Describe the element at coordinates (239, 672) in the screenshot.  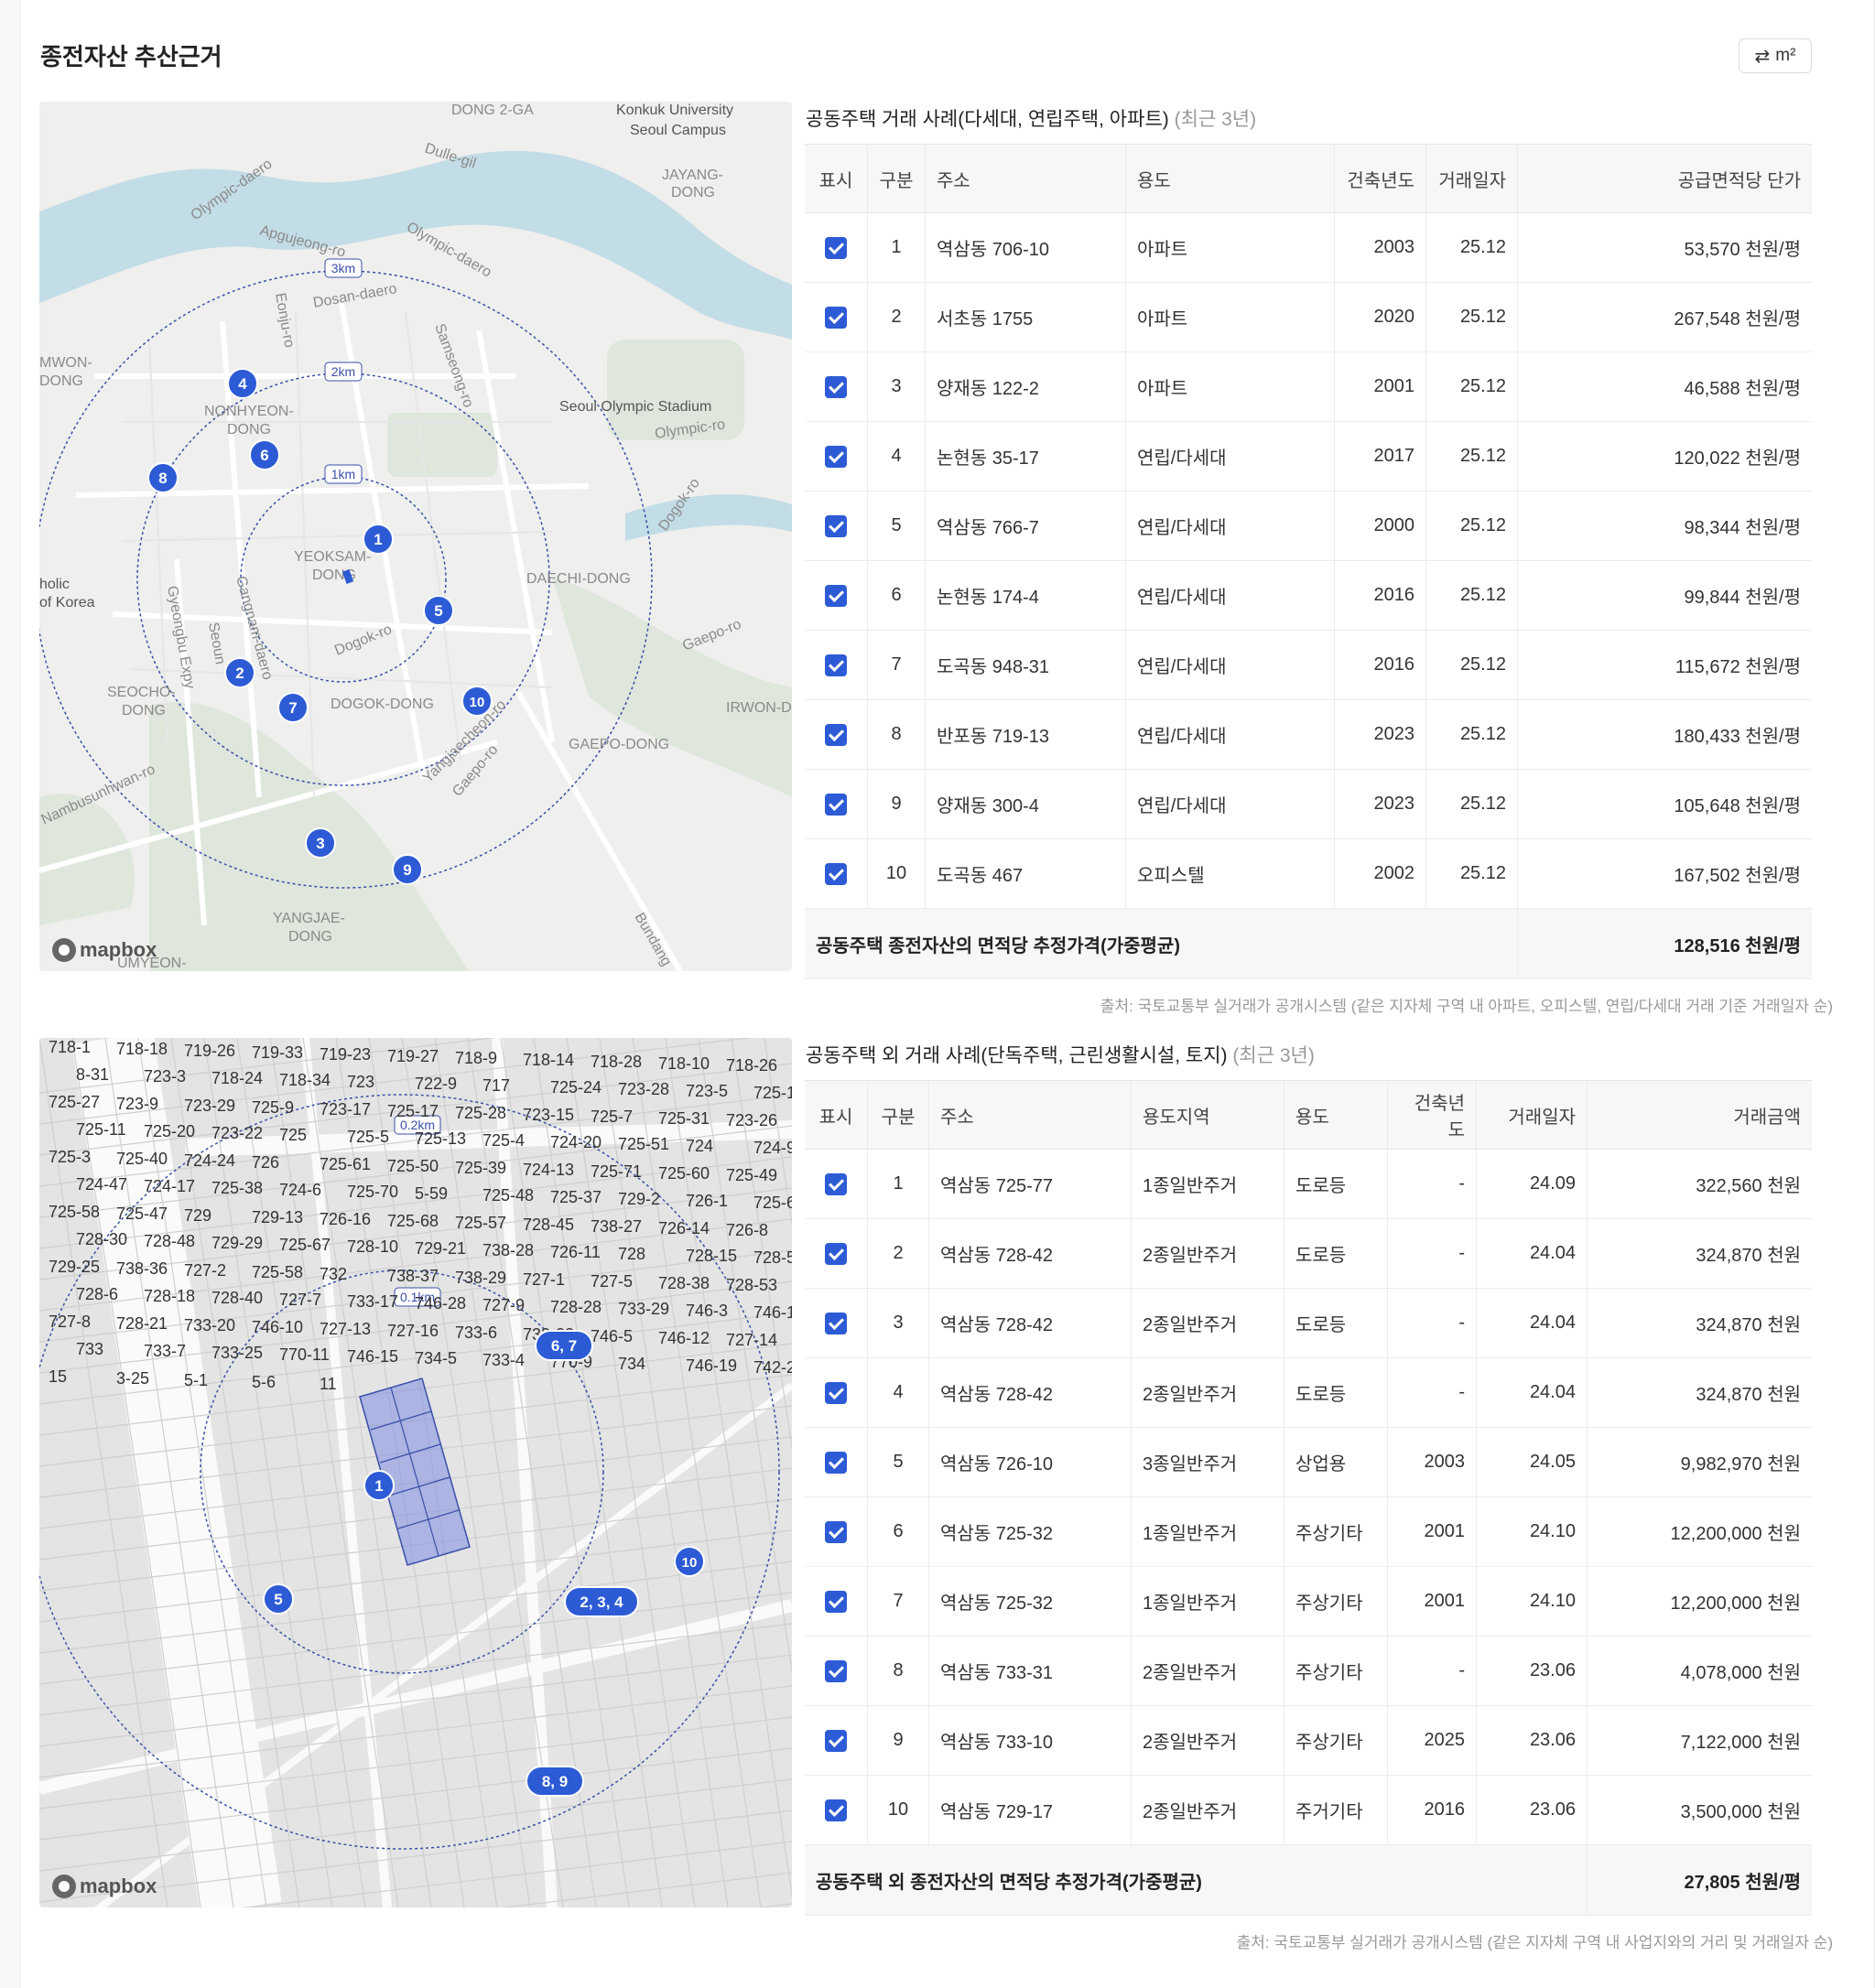
I see `map-marker: 2` at that location.